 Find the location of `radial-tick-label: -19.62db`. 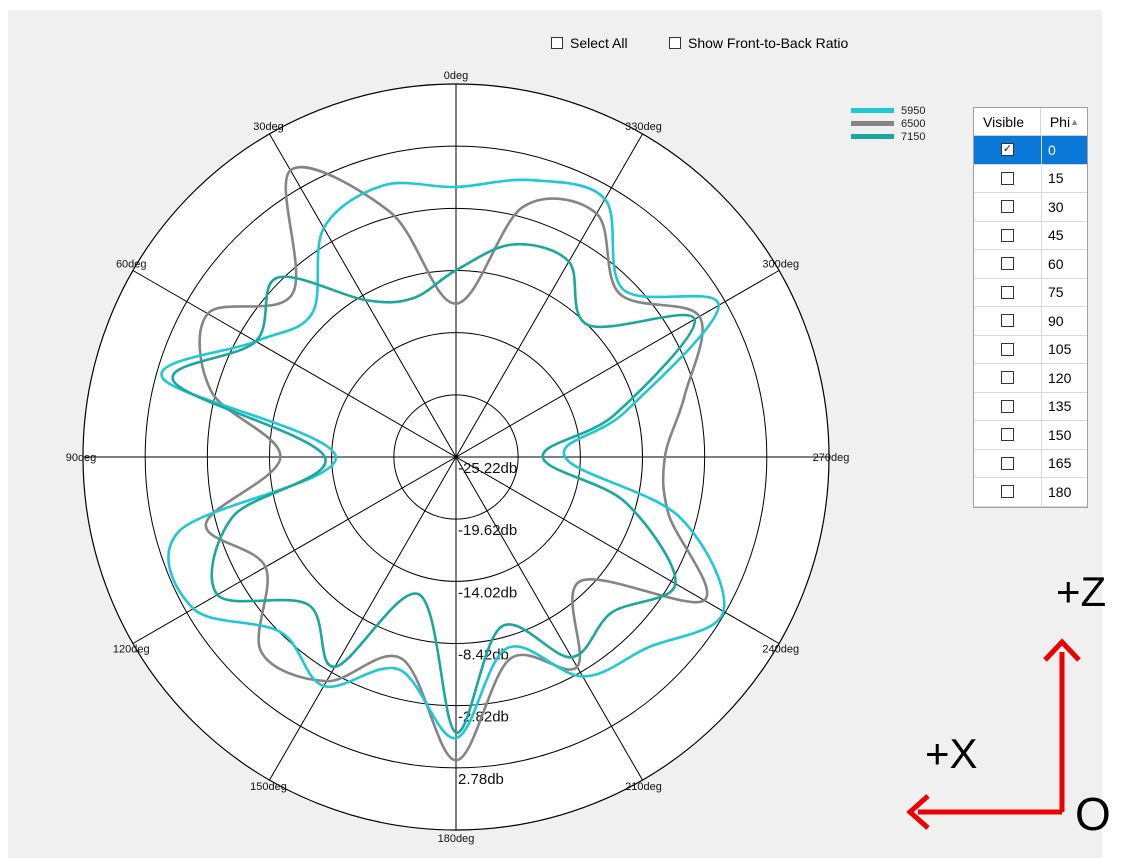

radial-tick-label: -19.62db is located at coordinates (487, 530).